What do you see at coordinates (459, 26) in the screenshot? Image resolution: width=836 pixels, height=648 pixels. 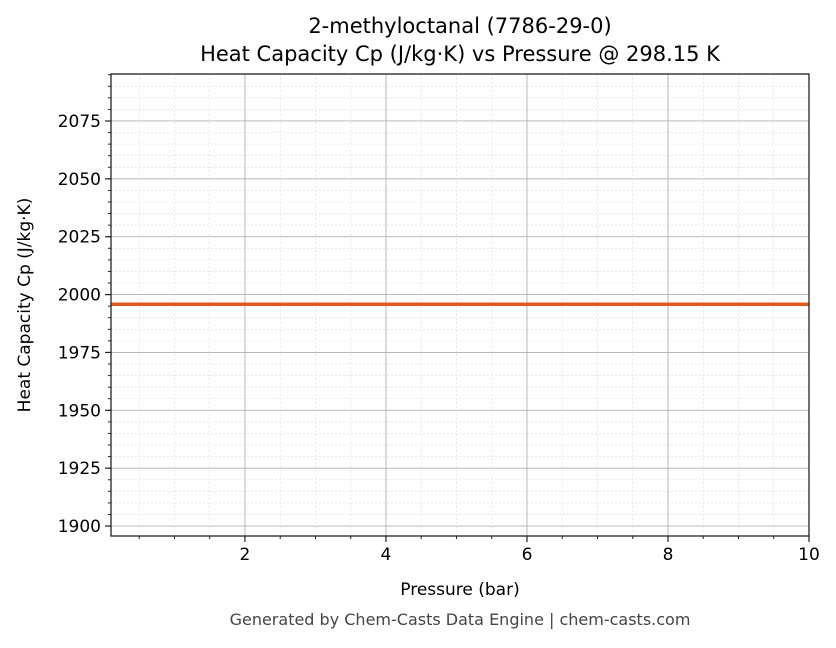 I see `chart-title: 2-methyloctanal (7786-29-0)` at bounding box center [459, 26].